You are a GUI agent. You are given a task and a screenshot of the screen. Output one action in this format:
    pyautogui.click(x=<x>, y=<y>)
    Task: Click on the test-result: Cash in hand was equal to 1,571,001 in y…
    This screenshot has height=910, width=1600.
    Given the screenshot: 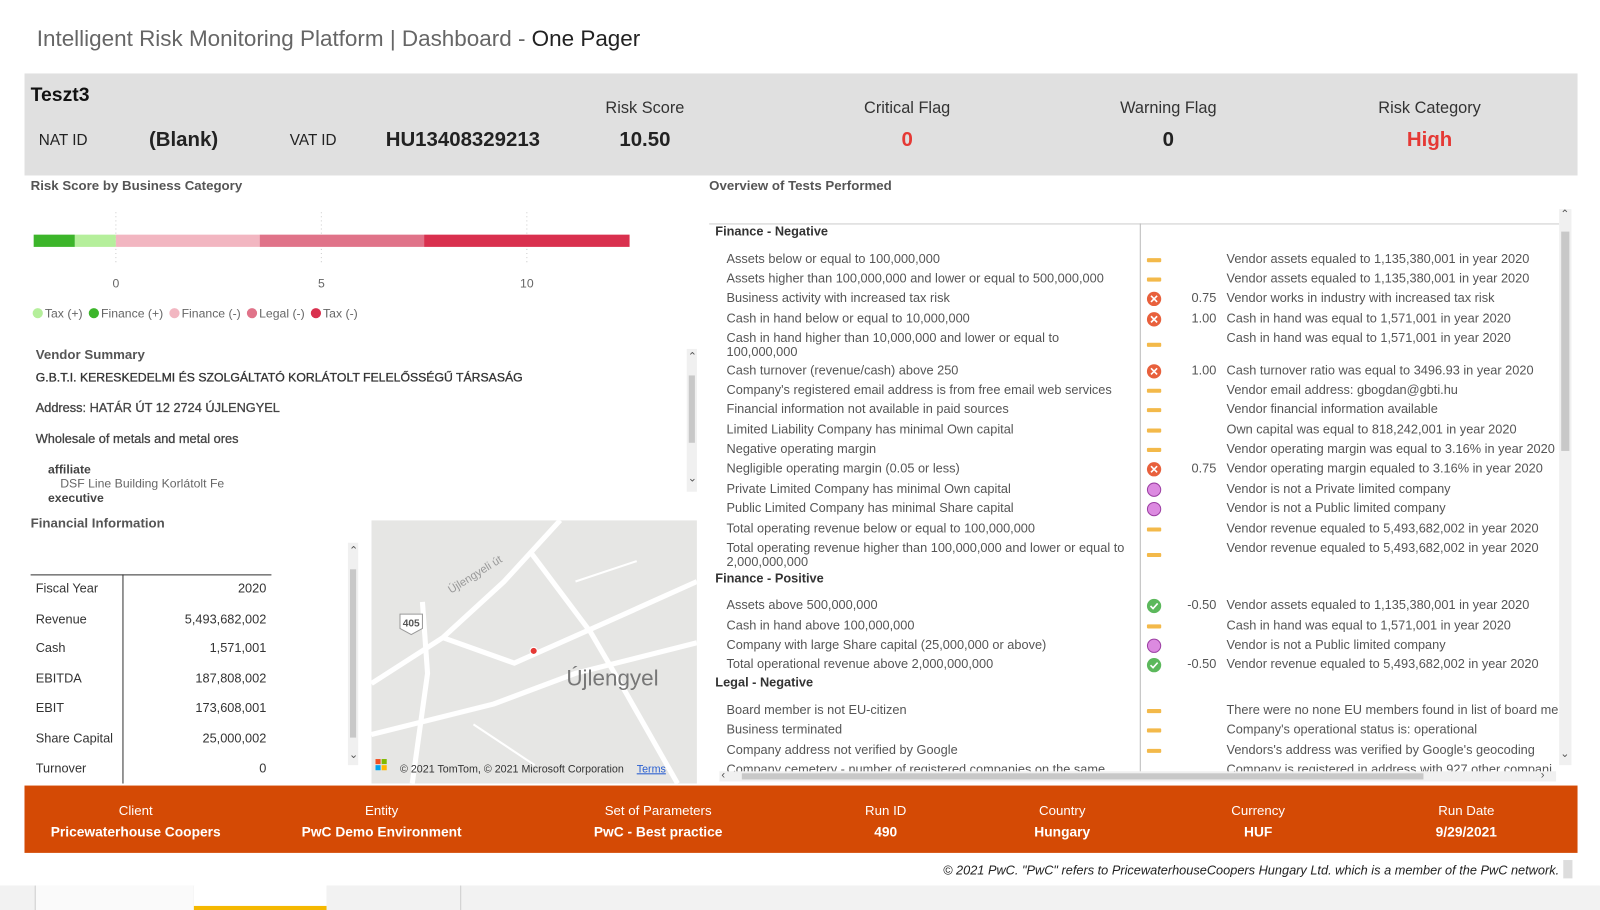 What is the action you would take?
    pyautogui.click(x=1368, y=338)
    